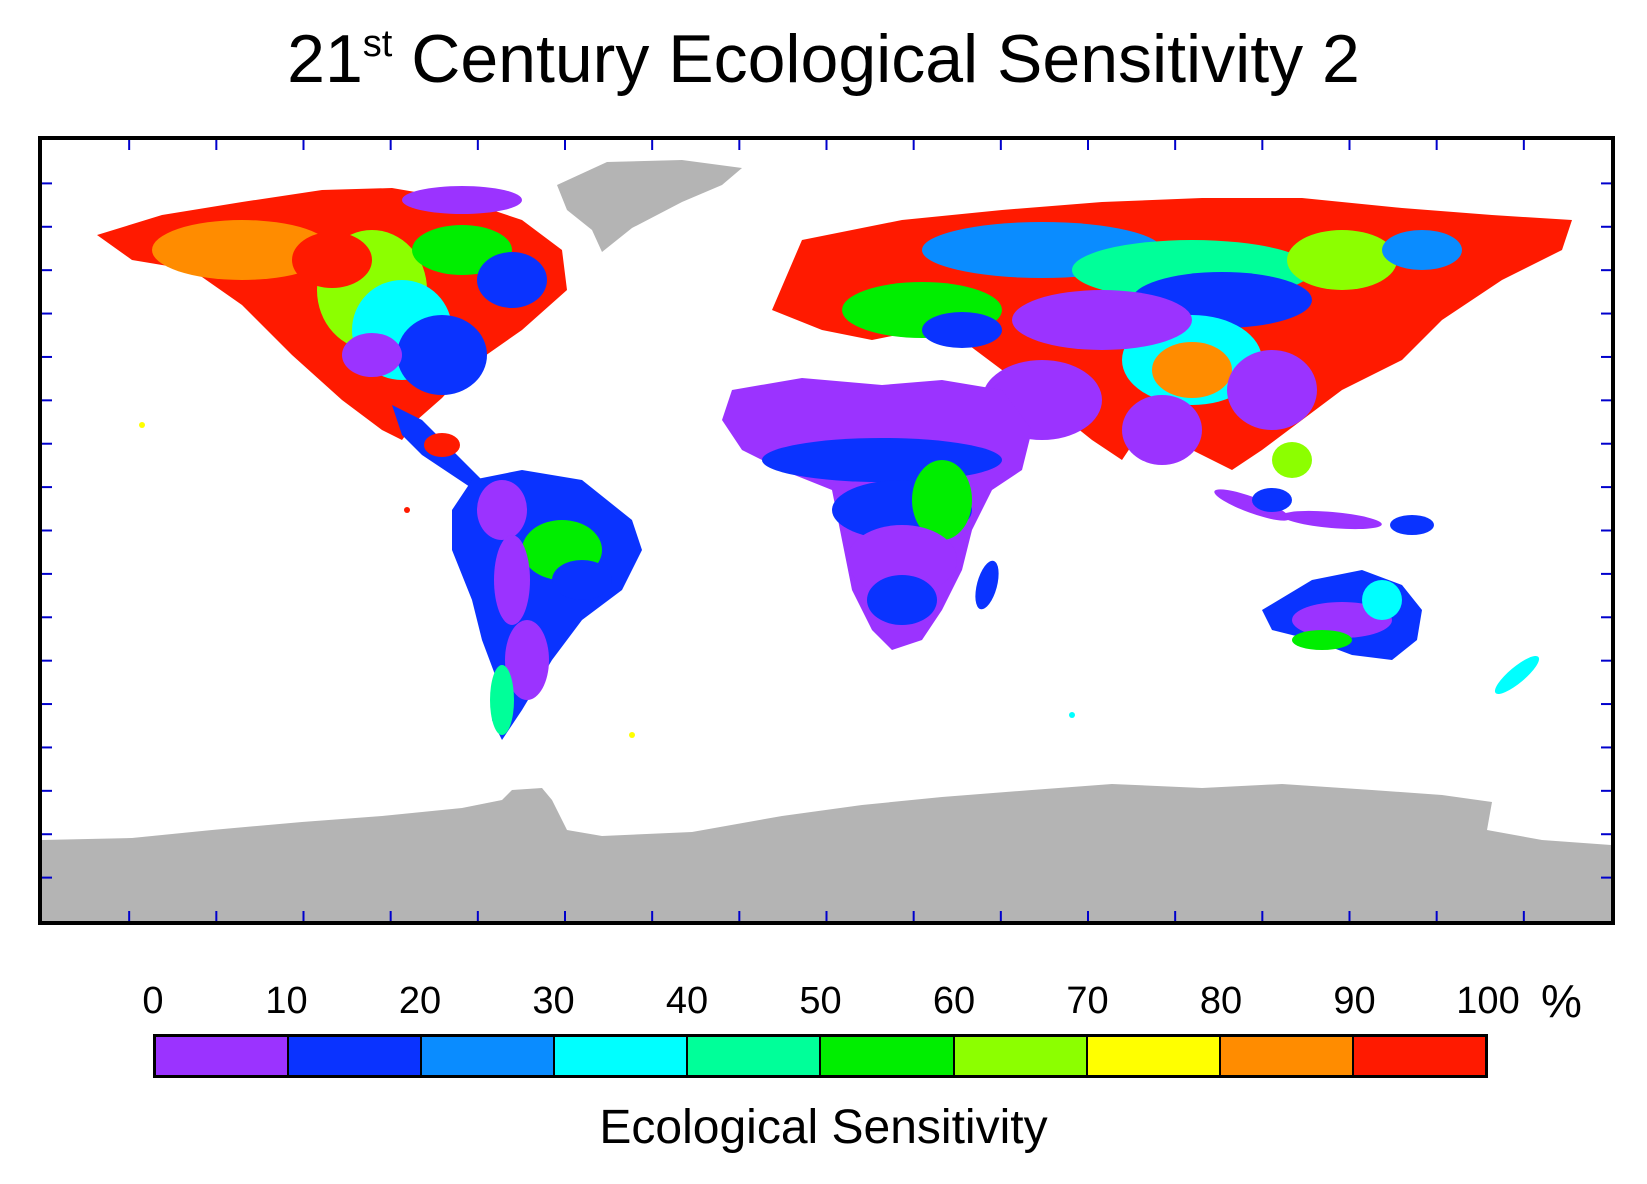 The width and height of the screenshot is (1647, 1184). What do you see at coordinates (325, 59) in the screenshot?
I see `title-prefix: 21` at bounding box center [325, 59].